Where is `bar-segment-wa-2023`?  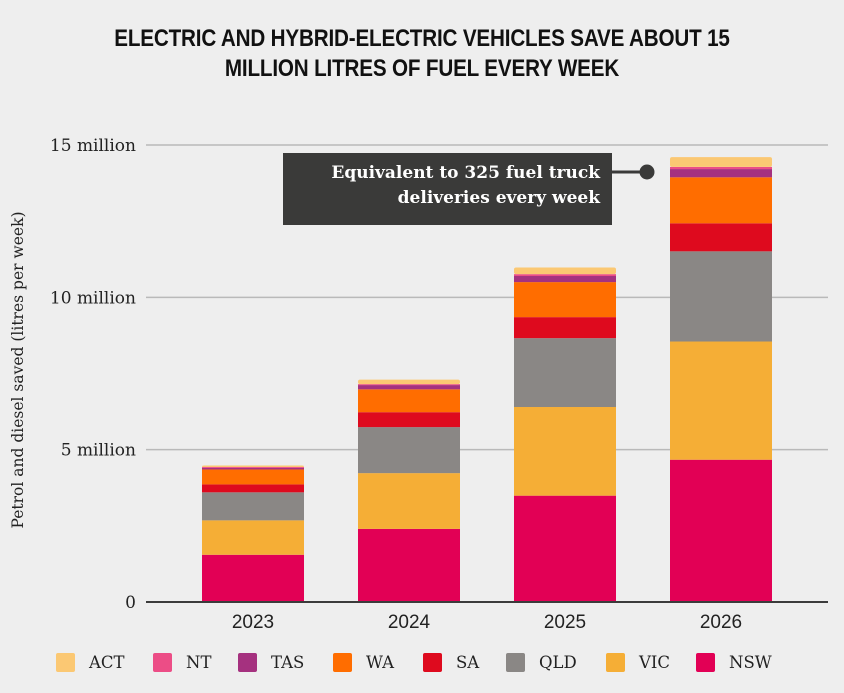 bar-segment-wa-2023 is located at coordinates (253, 477).